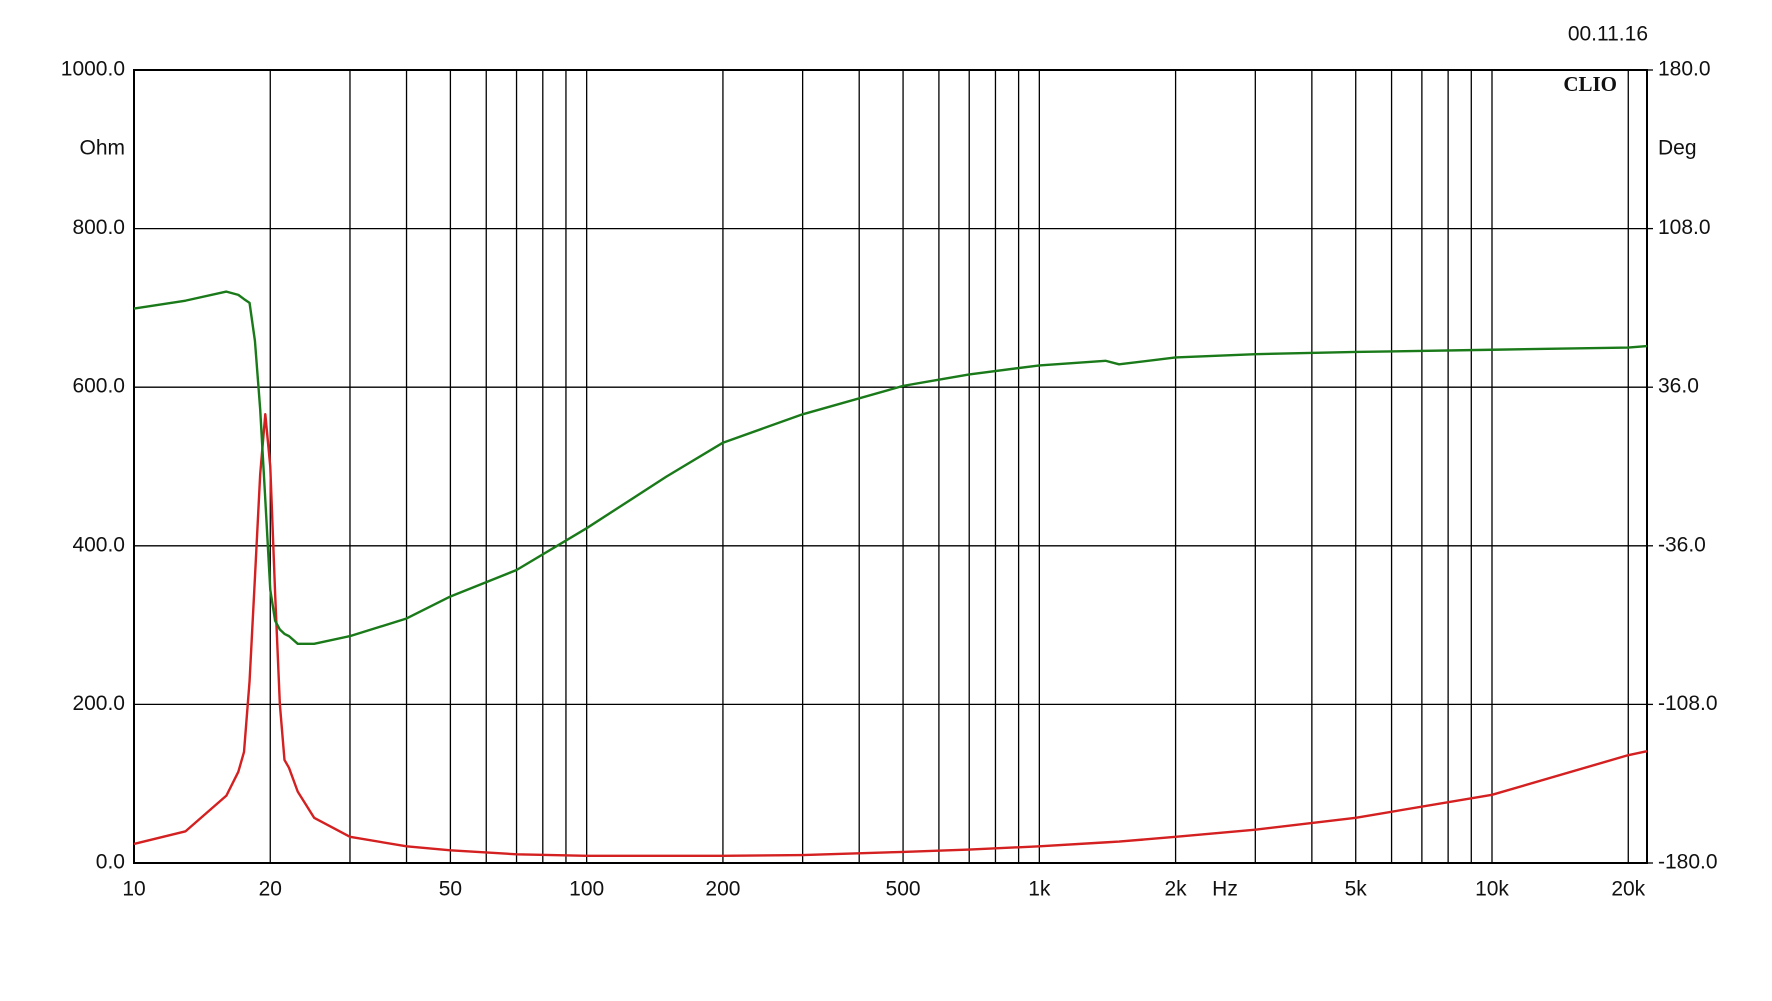 Image resolution: width=1772 pixels, height=1001 pixels. Describe the element at coordinates (102, 148) in the screenshot. I see `y-axis-label: Ohm` at that location.